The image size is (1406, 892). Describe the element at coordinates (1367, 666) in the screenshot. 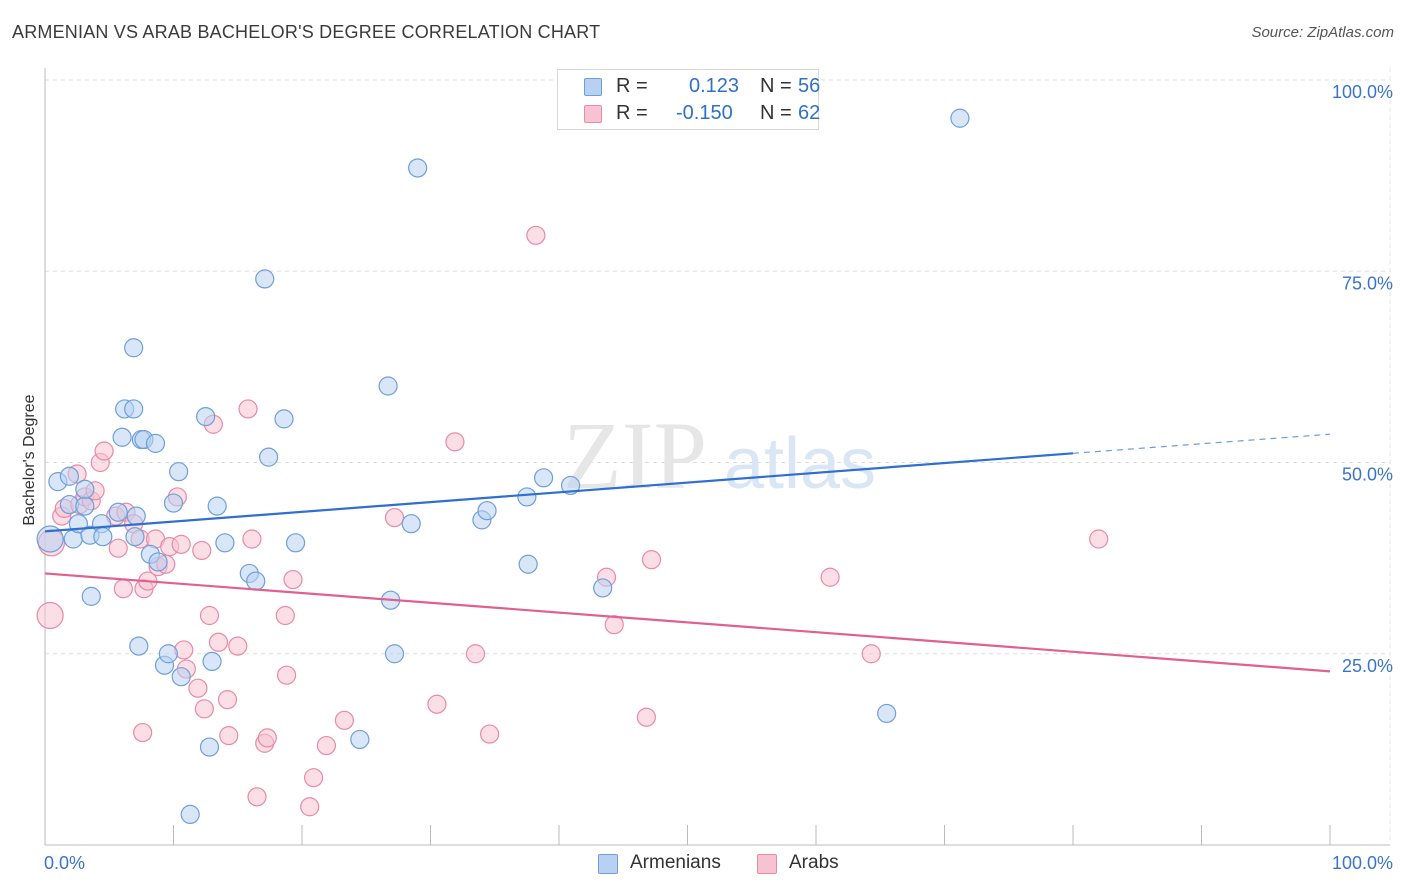

I see `y-tick-label: 25.0%` at that location.